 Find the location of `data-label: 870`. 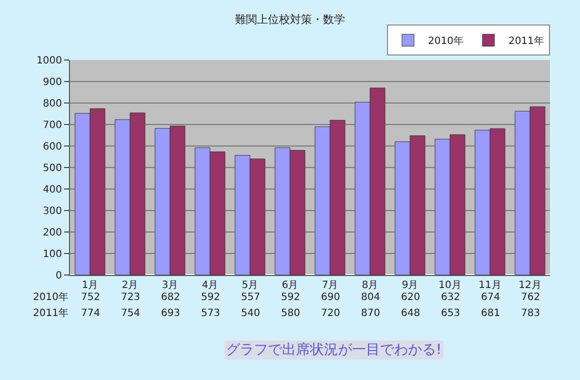

data-label: 870 is located at coordinates (370, 313).